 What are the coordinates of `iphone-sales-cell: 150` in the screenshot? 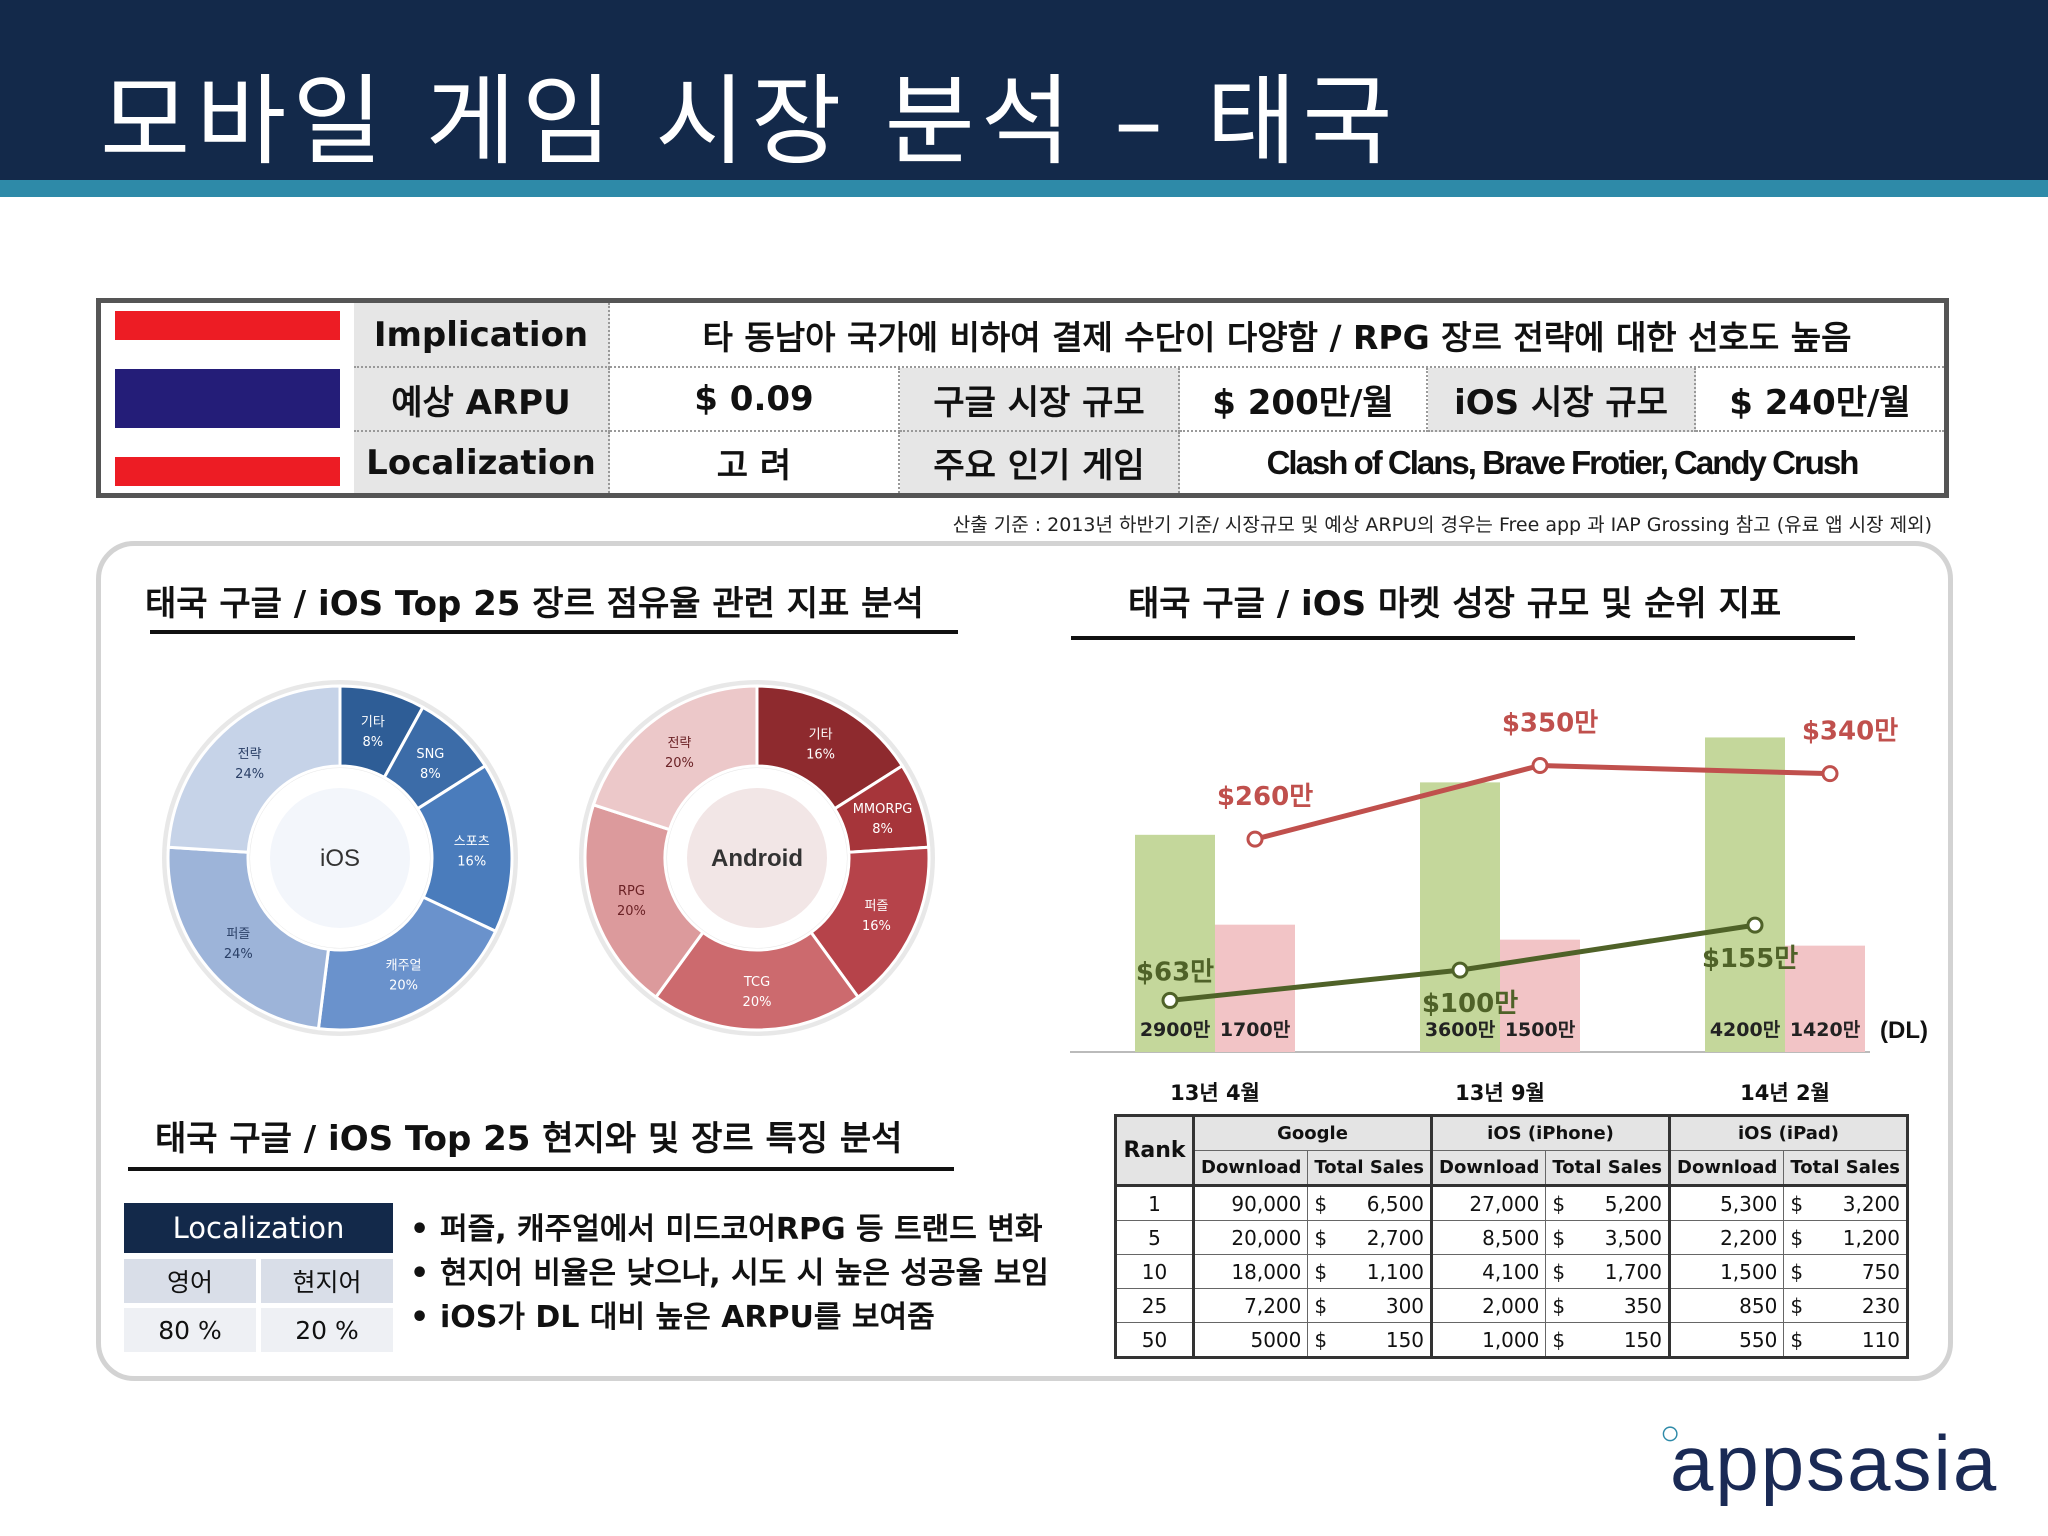 It's located at (1621, 1340).